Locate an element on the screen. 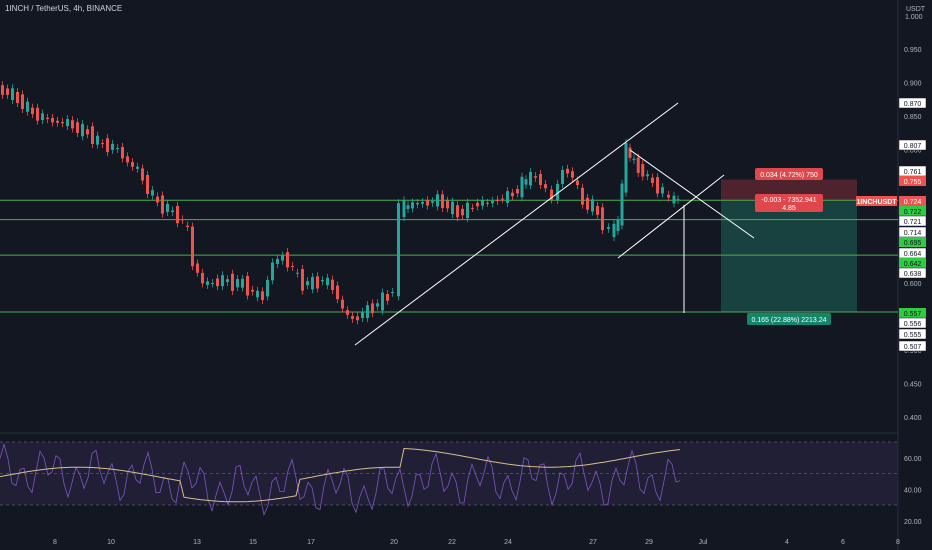 This screenshot has width=932, height=550. stop-label-text: 0.034 (4.72%) 750 is located at coordinates (789, 175).